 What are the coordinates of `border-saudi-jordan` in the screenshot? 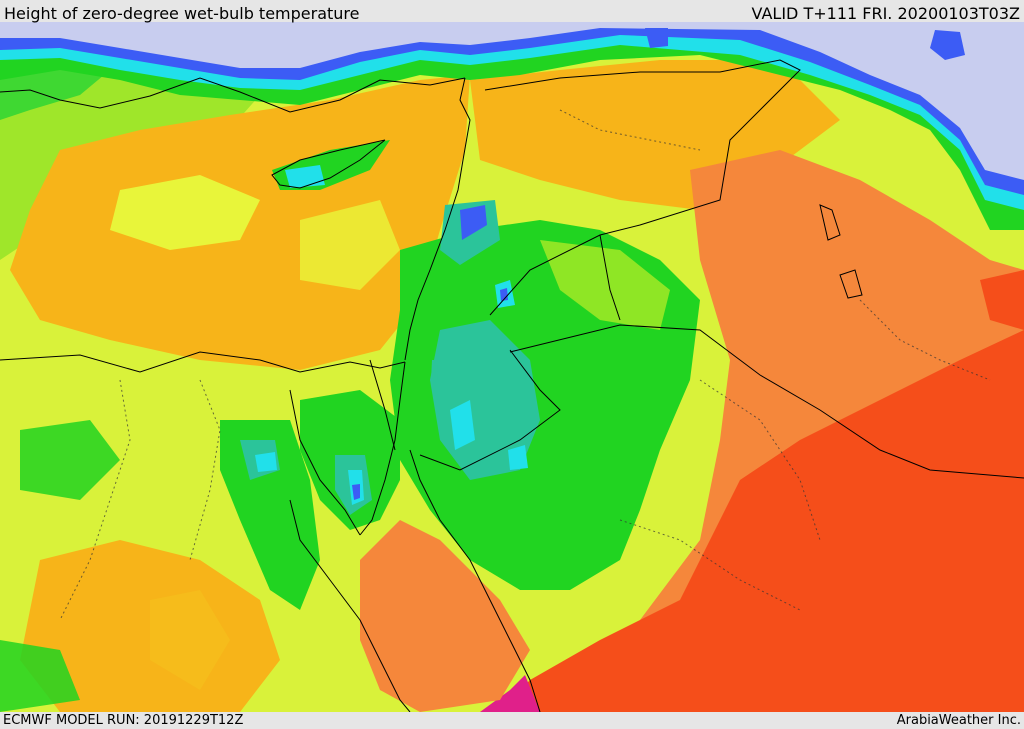 It's located at (610, 277).